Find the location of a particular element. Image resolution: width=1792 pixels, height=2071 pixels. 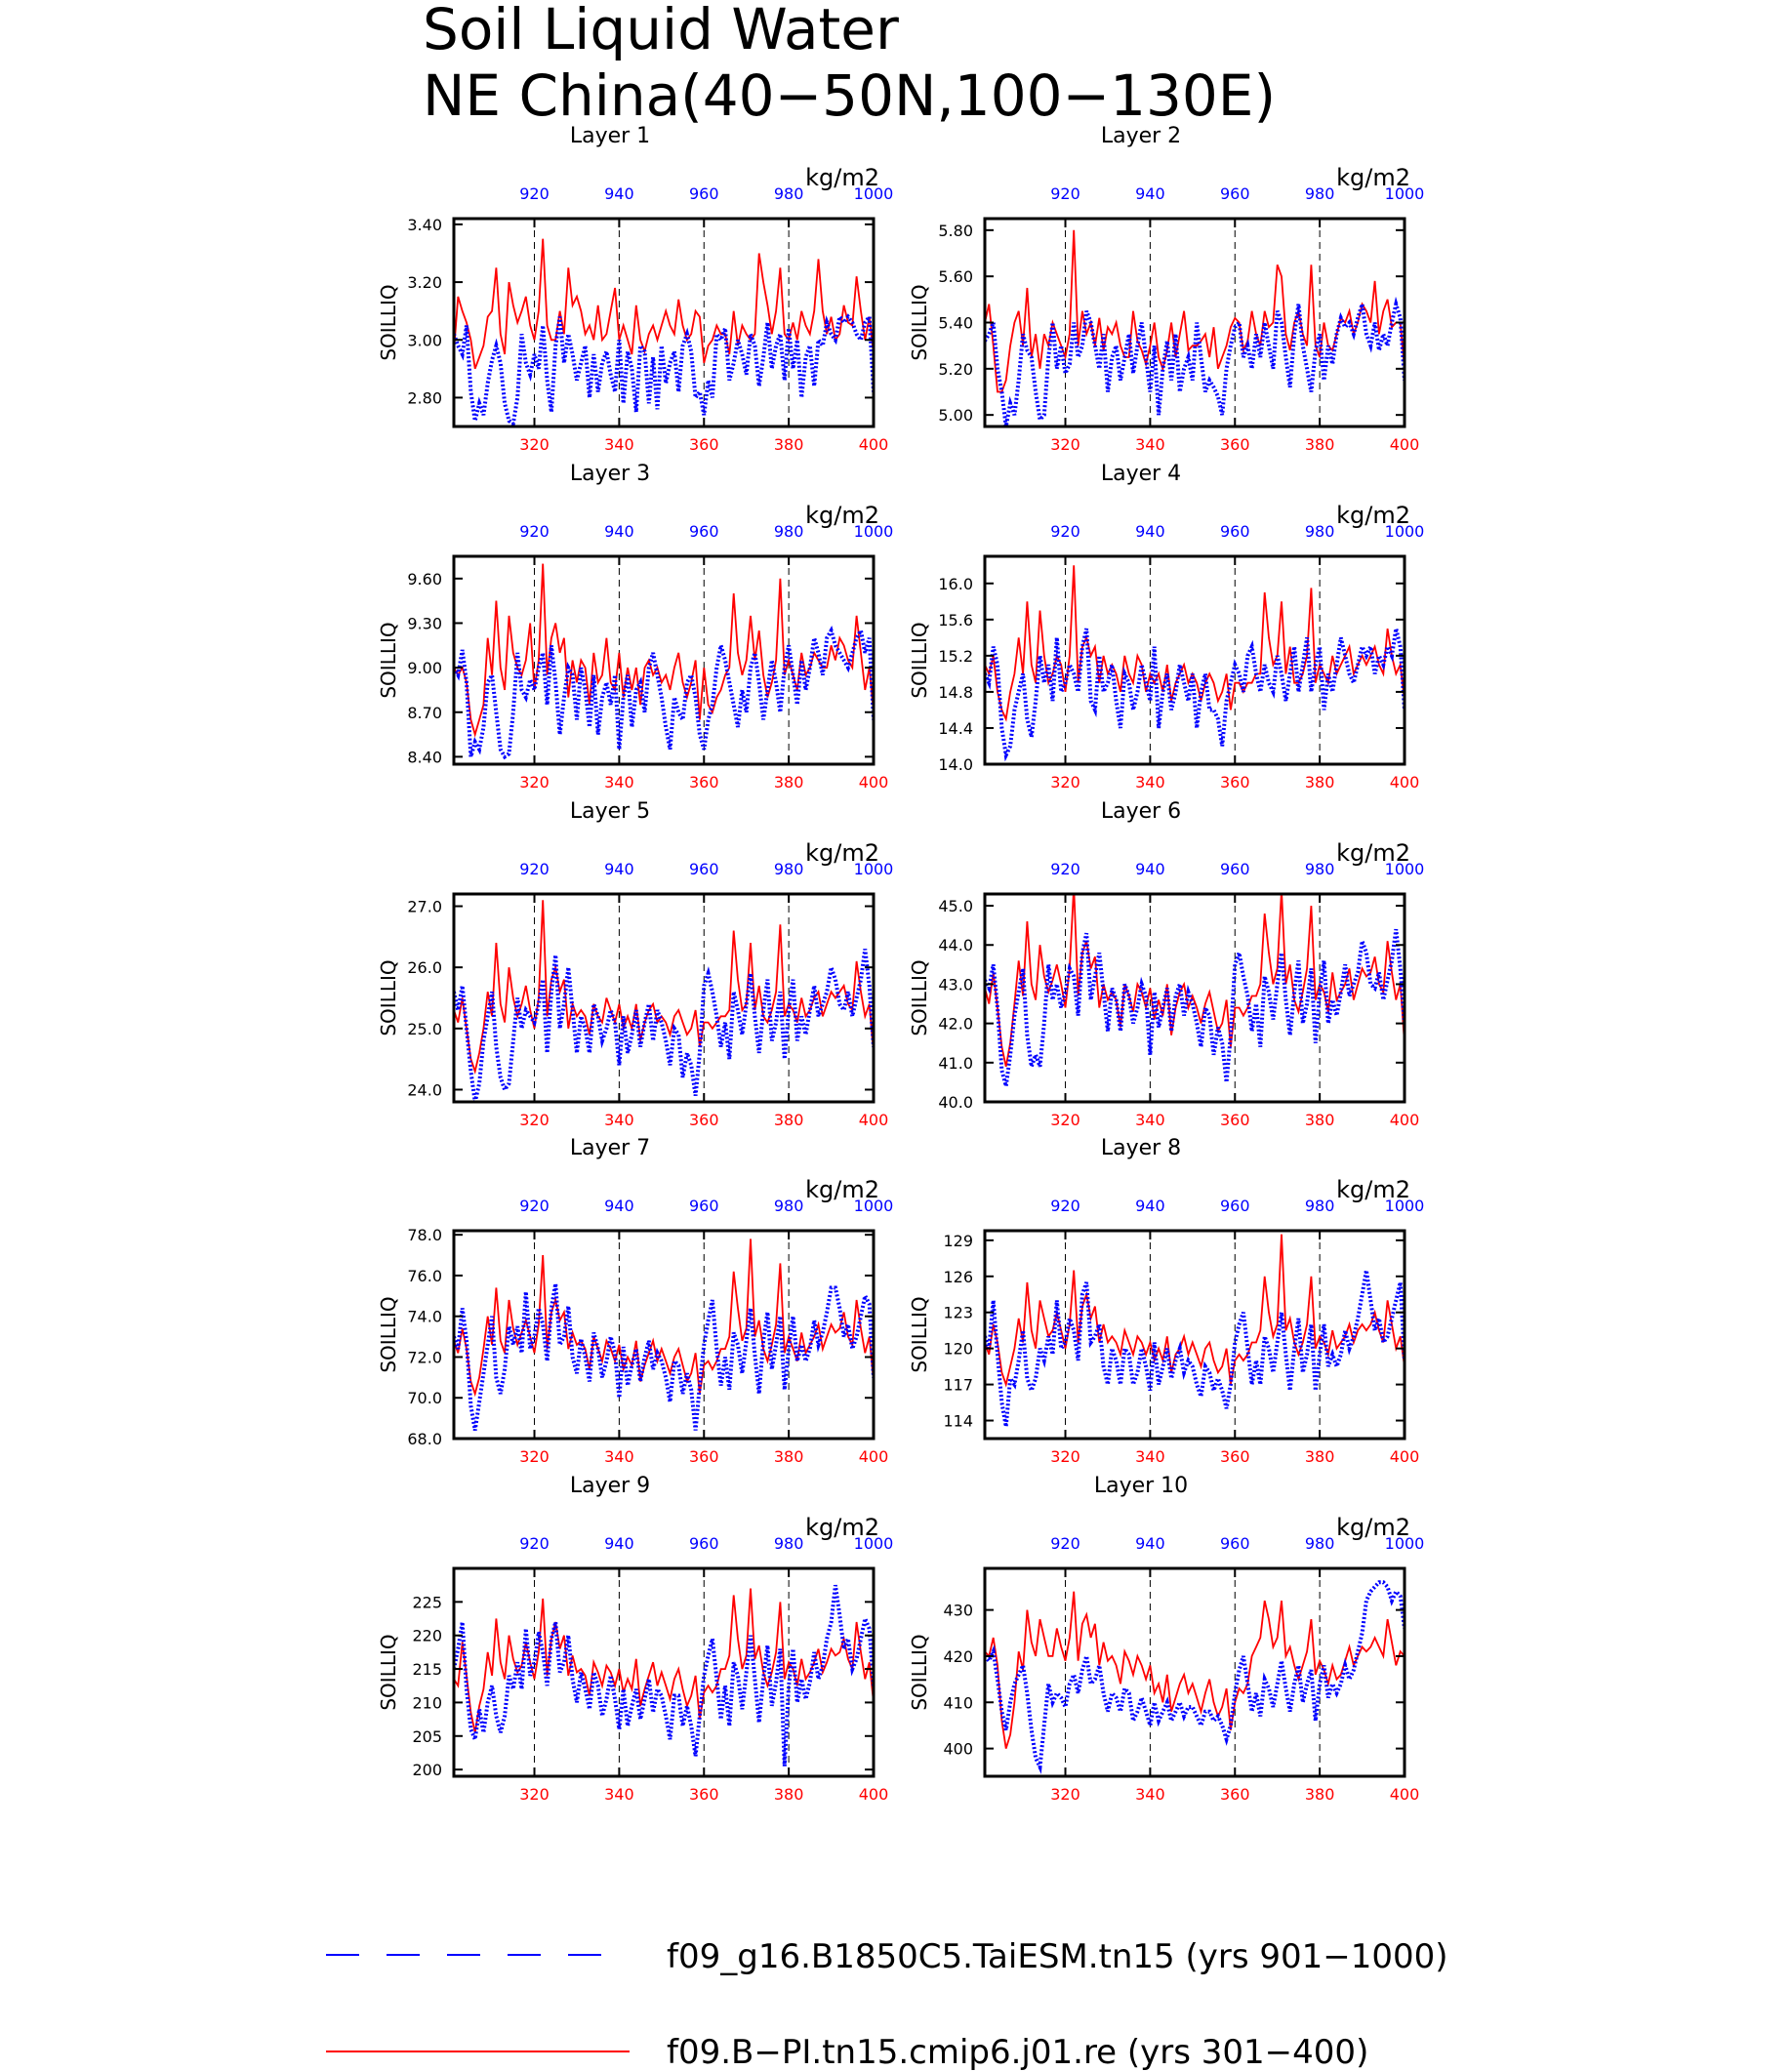

y-tick-label: 78.0 is located at coordinates (424, 1235).